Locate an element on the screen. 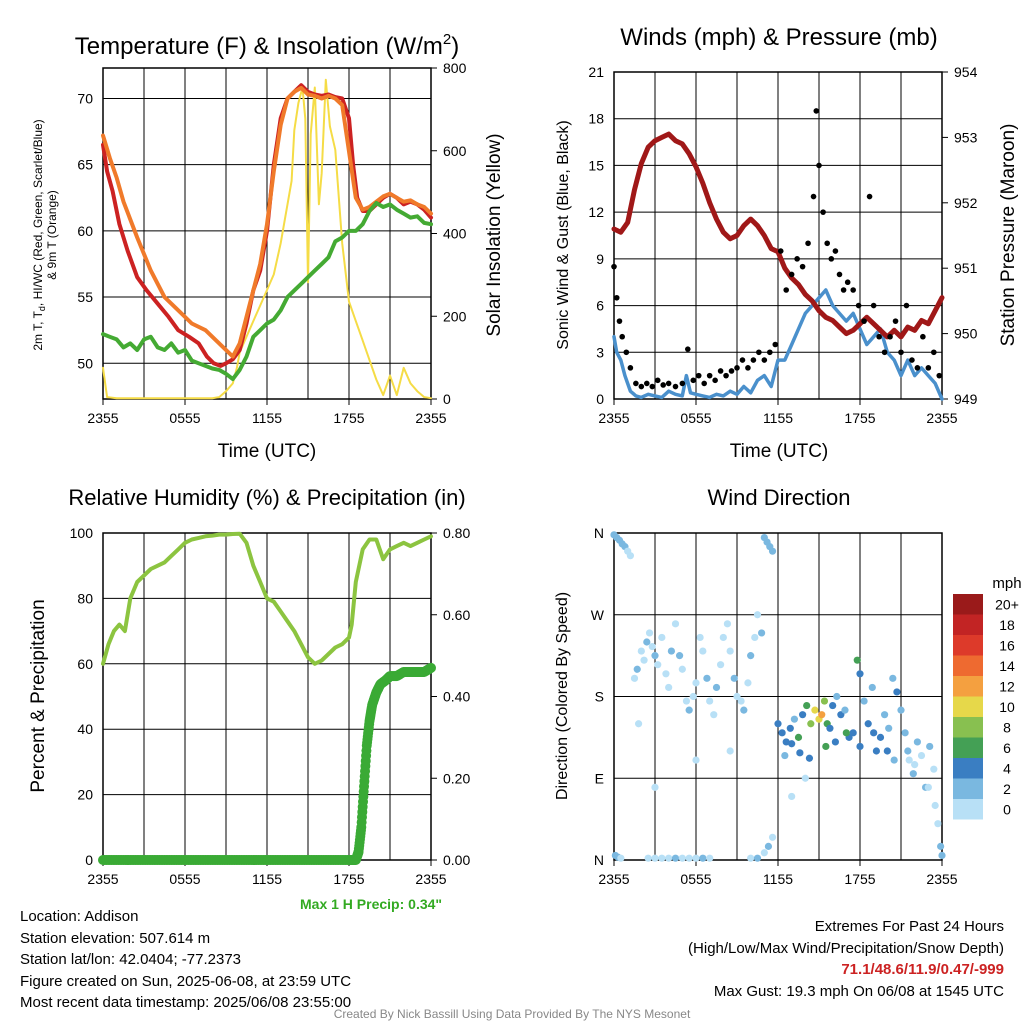 The width and height of the screenshot is (1024, 1024). y-tick-label: 40 is located at coordinates (85, 729).